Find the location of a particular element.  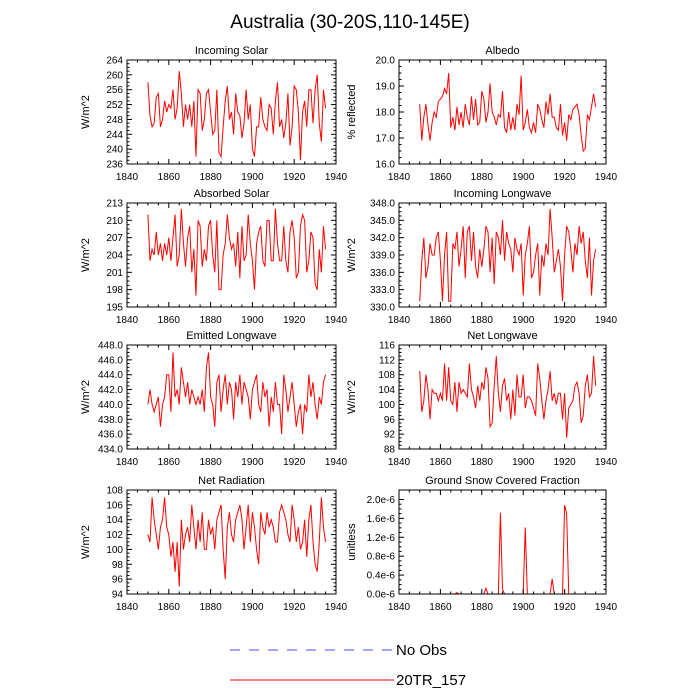

y-tick-label: 112 is located at coordinates (387, 360).